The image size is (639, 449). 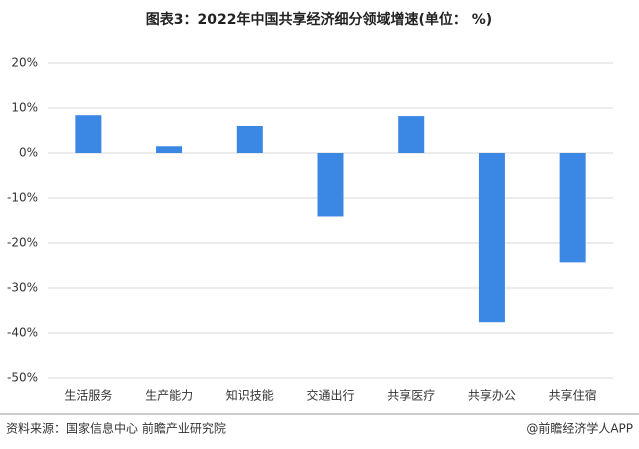 I want to click on y-tick-label: -40%, so click(x=22, y=333).